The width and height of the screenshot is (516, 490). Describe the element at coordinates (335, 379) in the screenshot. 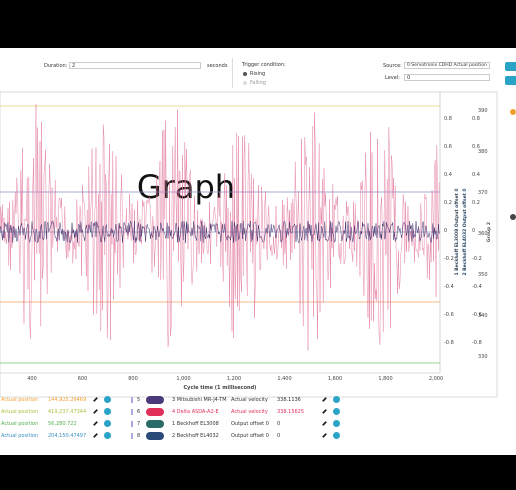

I see `x-tick-label: 1,600` at that location.